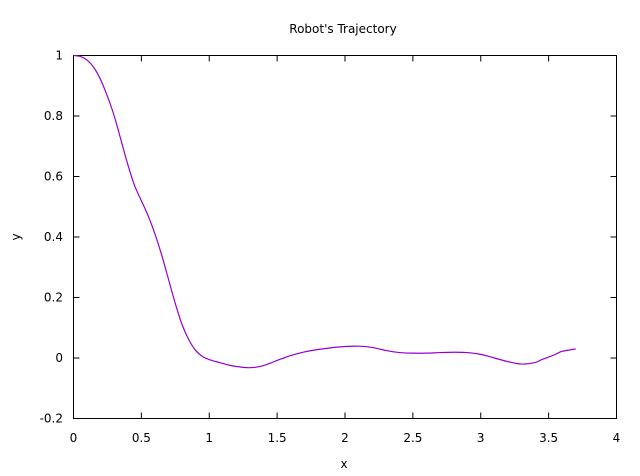 This screenshot has width=640, height=476. Describe the element at coordinates (277, 438) in the screenshot. I see `x-tick-label: 1.5` at that location.